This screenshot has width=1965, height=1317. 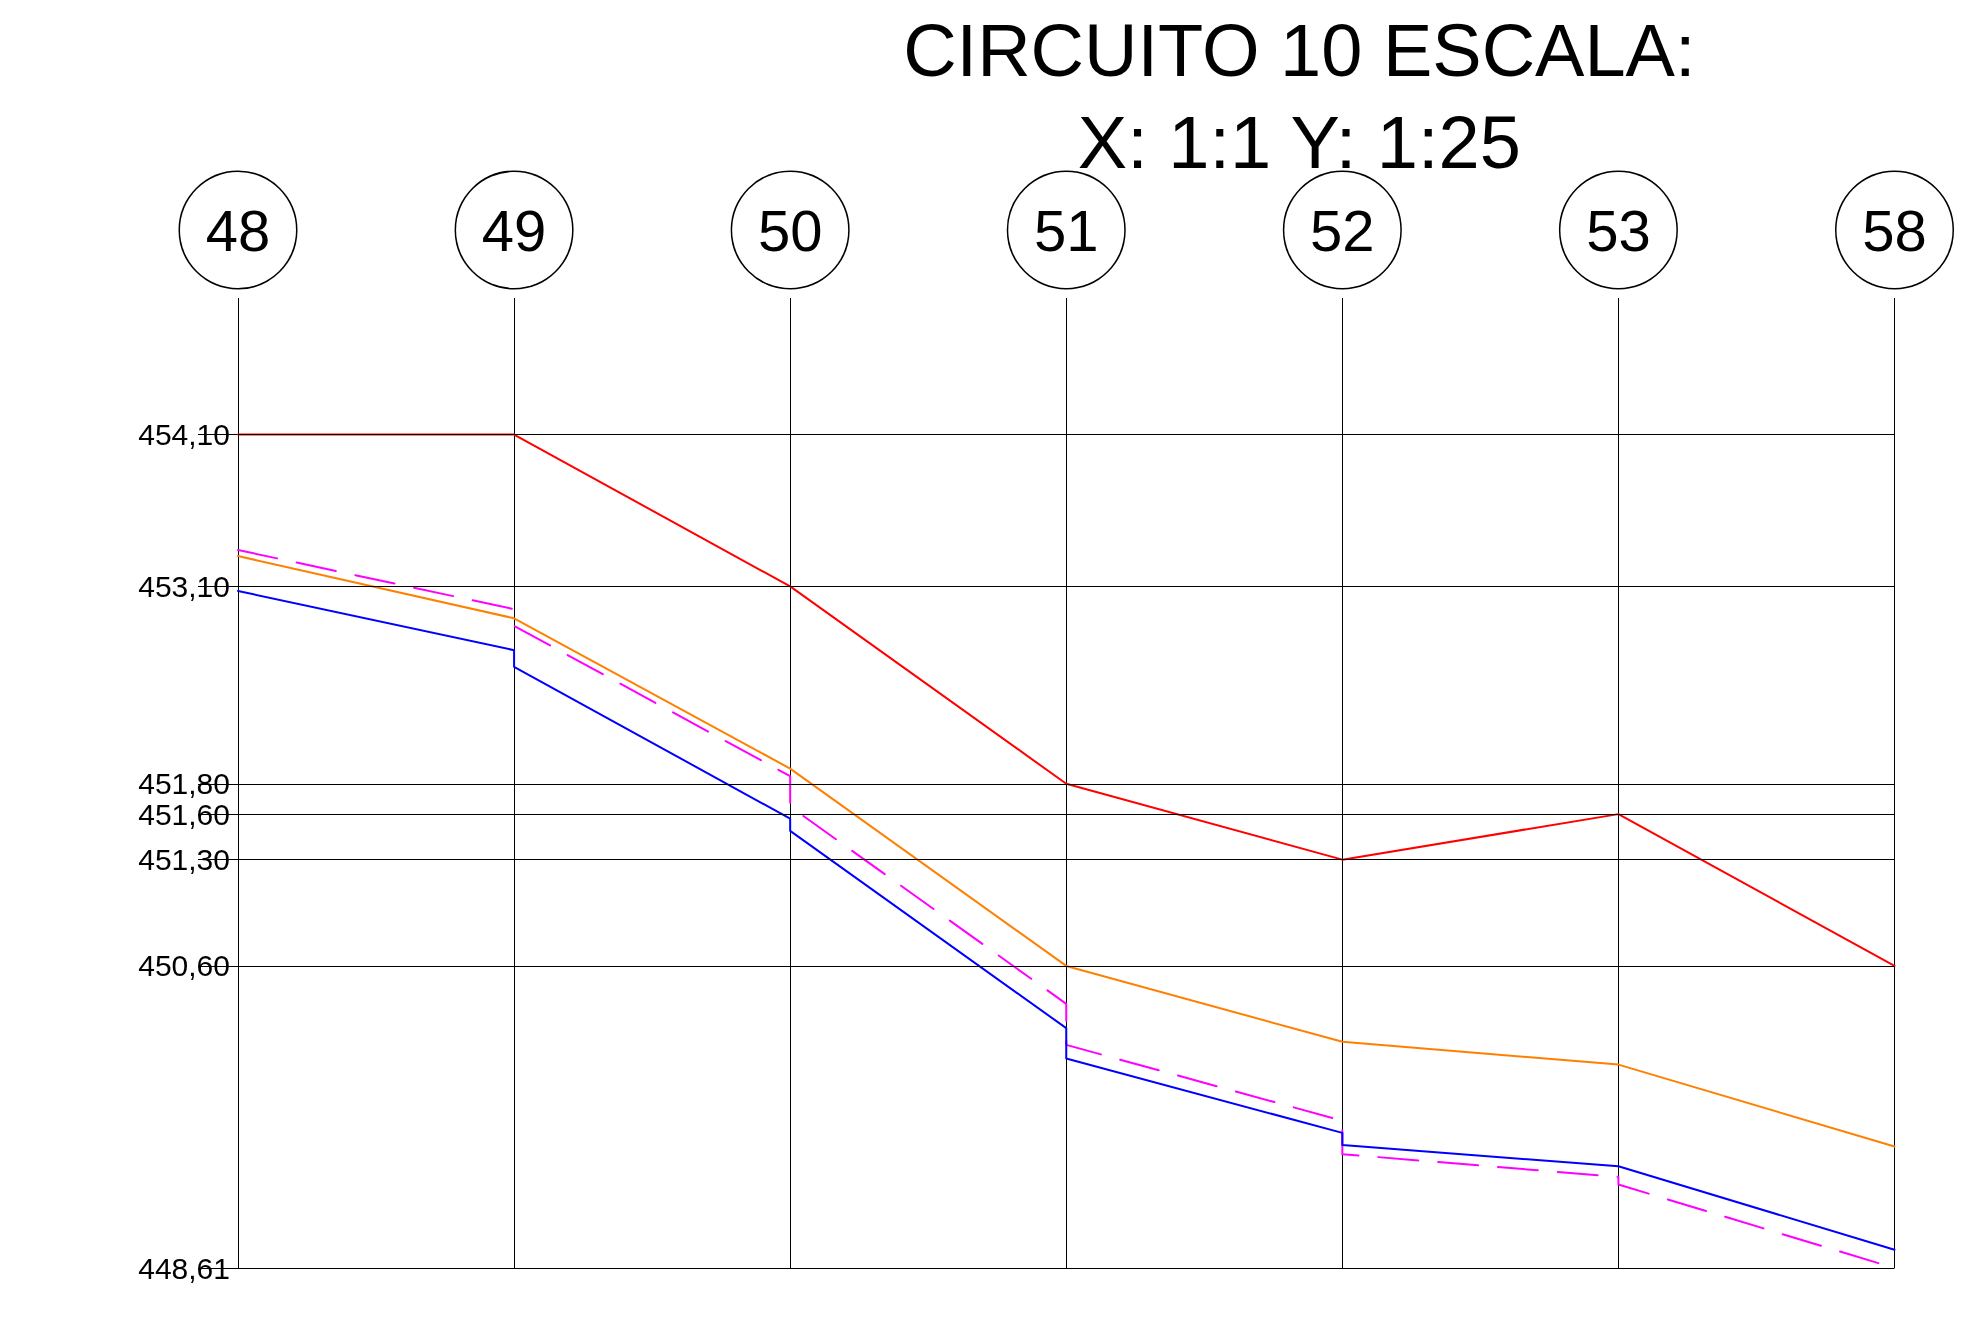 I want to click on x-tick-label: 50, so click(x=790, y=230).